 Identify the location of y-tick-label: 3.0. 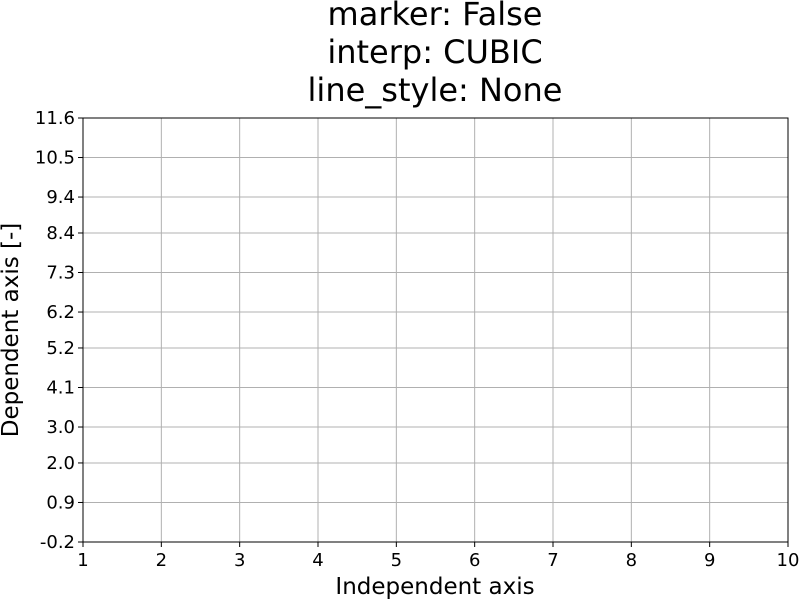
(60, 427).